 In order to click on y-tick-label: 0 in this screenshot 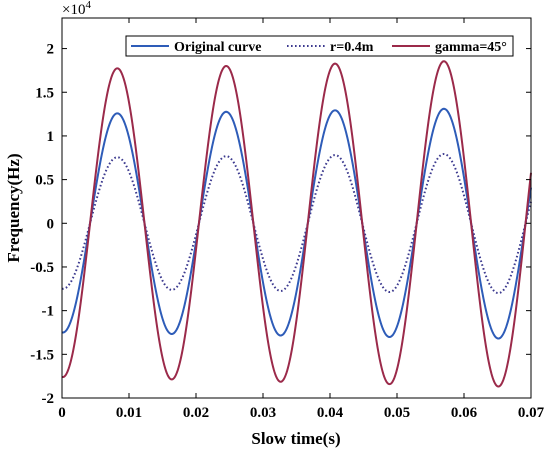, I will do `click(51, 224)`.